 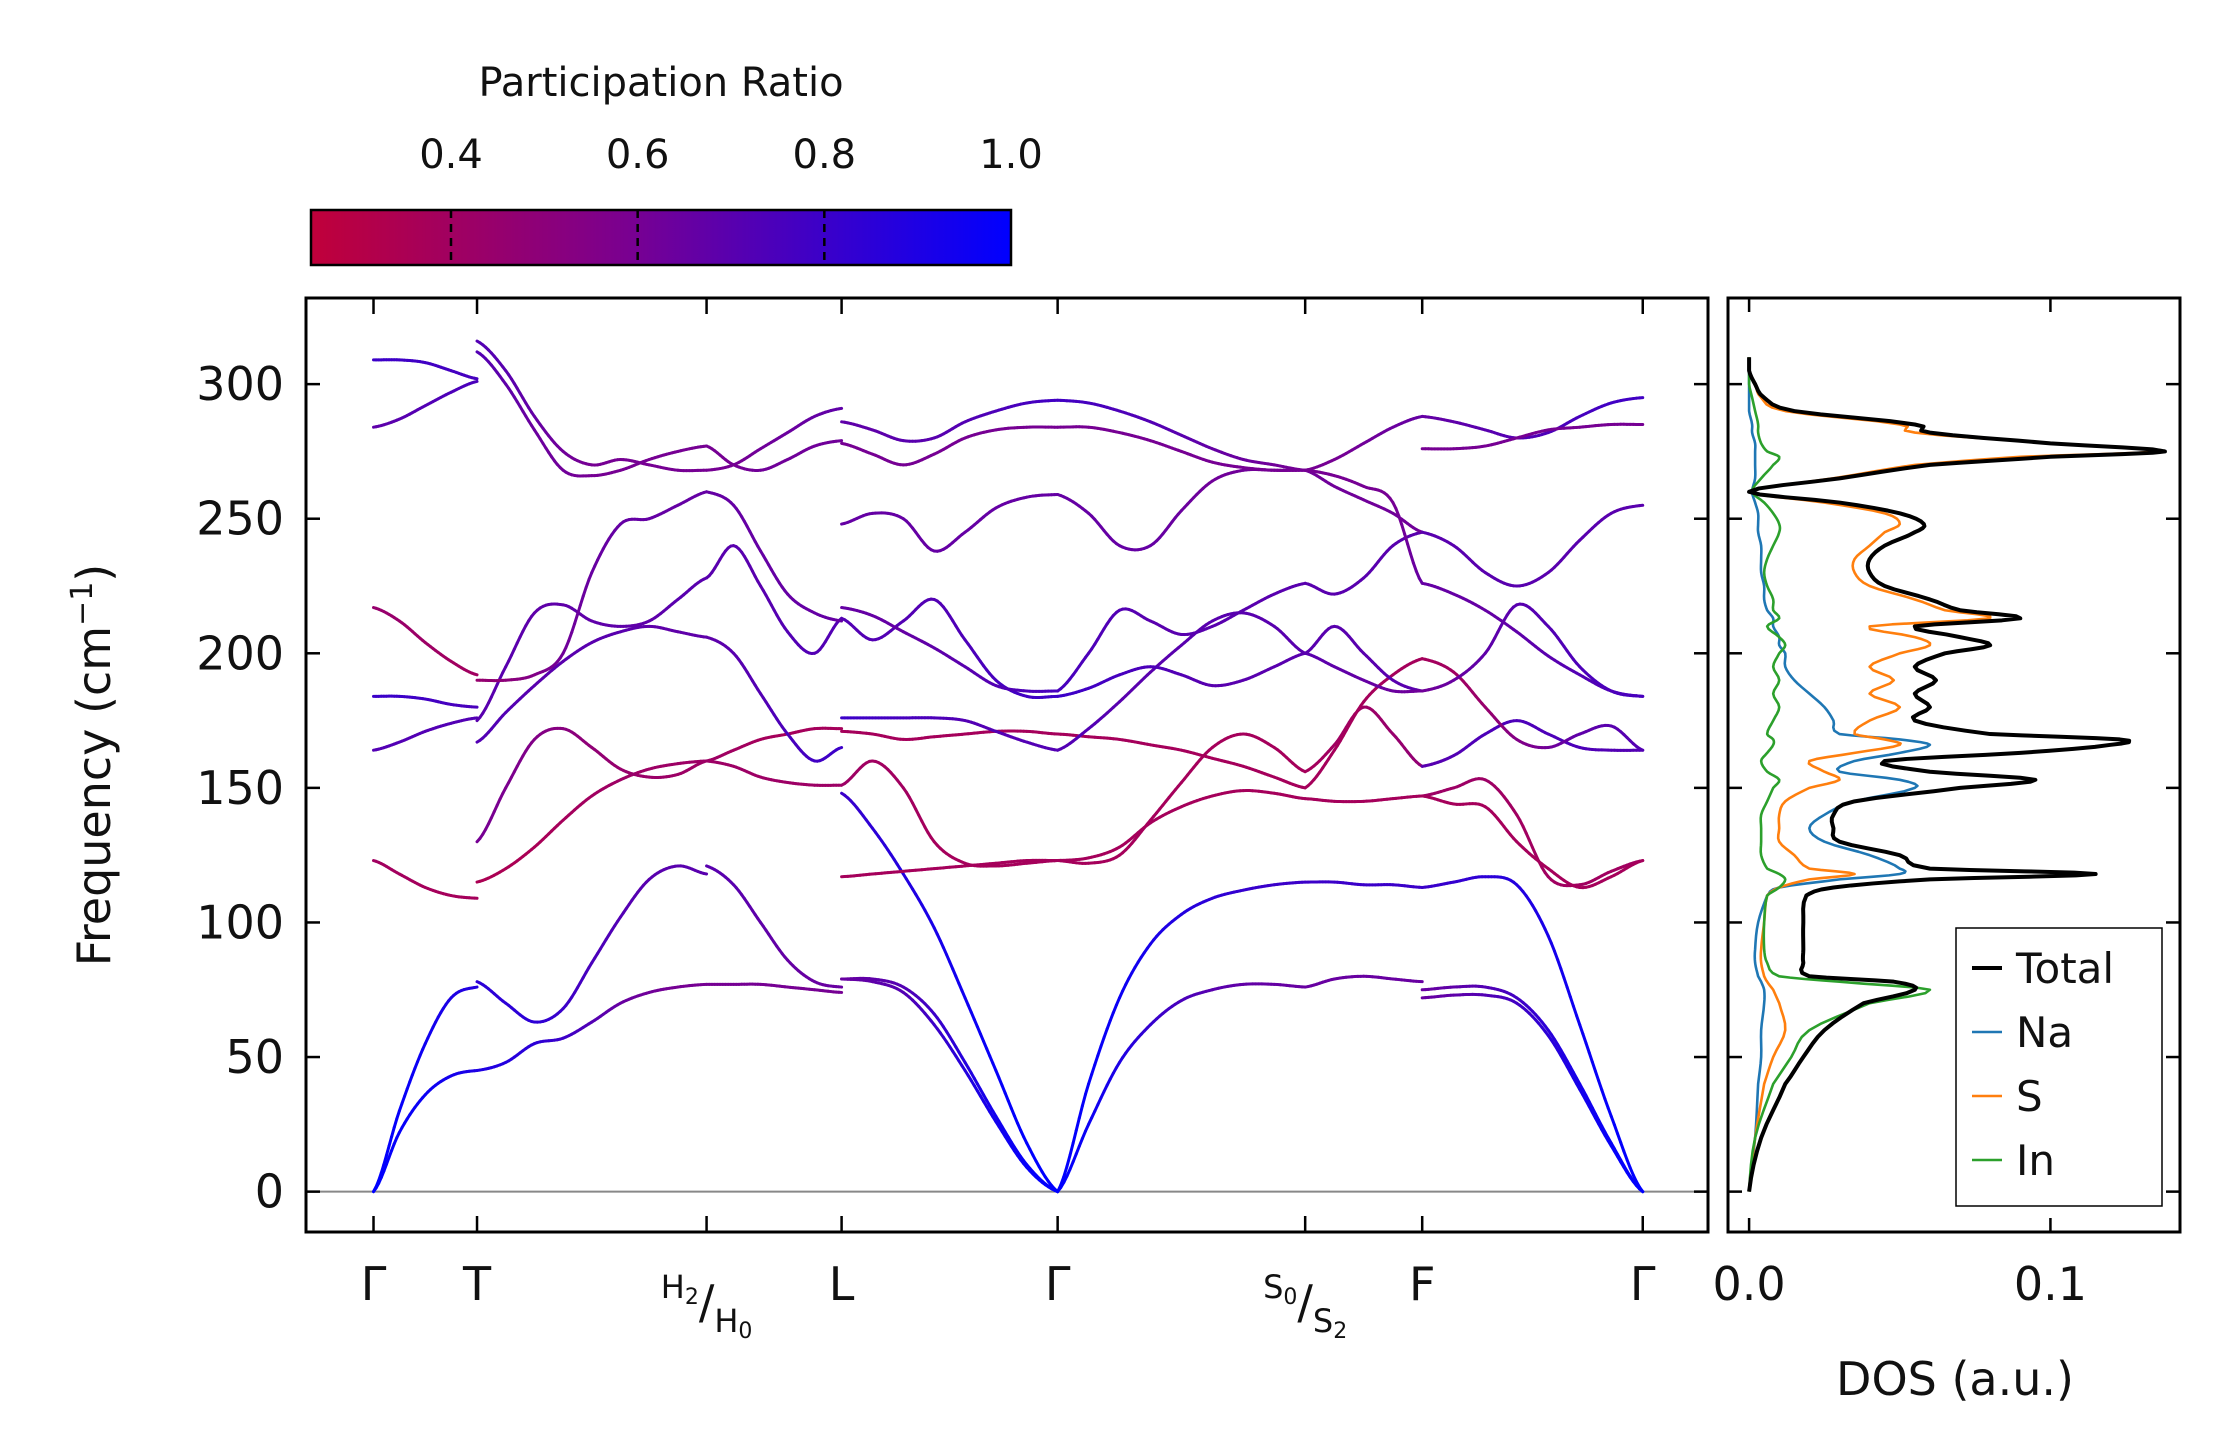 I want to click on dos-series-total, so click(x=1957, y=774).